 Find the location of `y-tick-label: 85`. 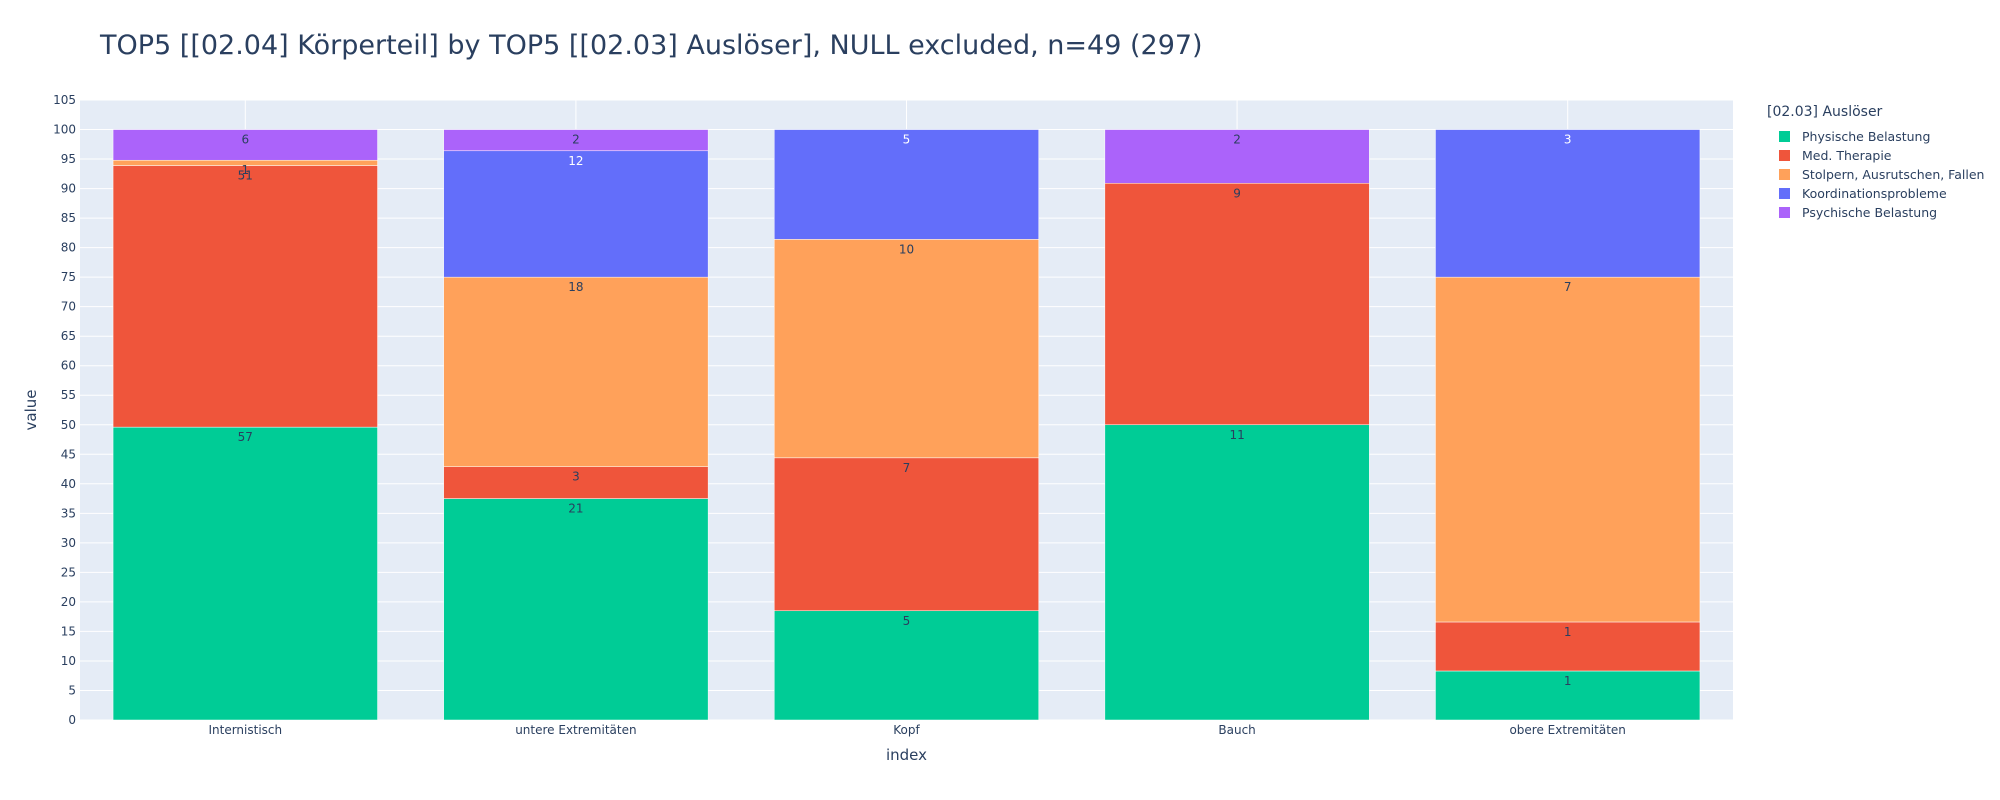

y-tick-label: 85 is located at coordinates (68, 218).